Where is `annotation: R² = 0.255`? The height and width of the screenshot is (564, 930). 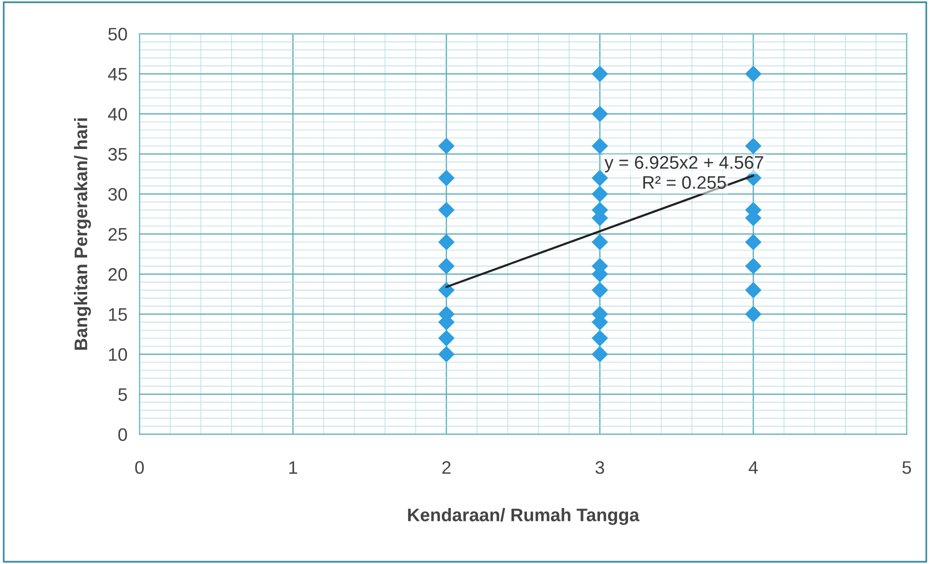
annotation: R² = 0.255 is located at coordinates (684, 182).